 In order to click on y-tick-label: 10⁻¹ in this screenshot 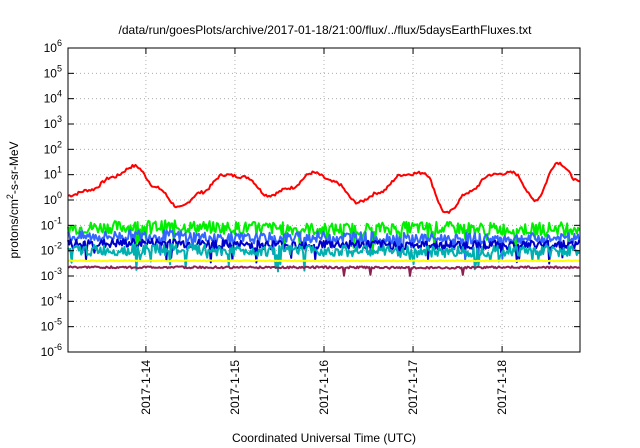, I will do `click(51, 223)`.